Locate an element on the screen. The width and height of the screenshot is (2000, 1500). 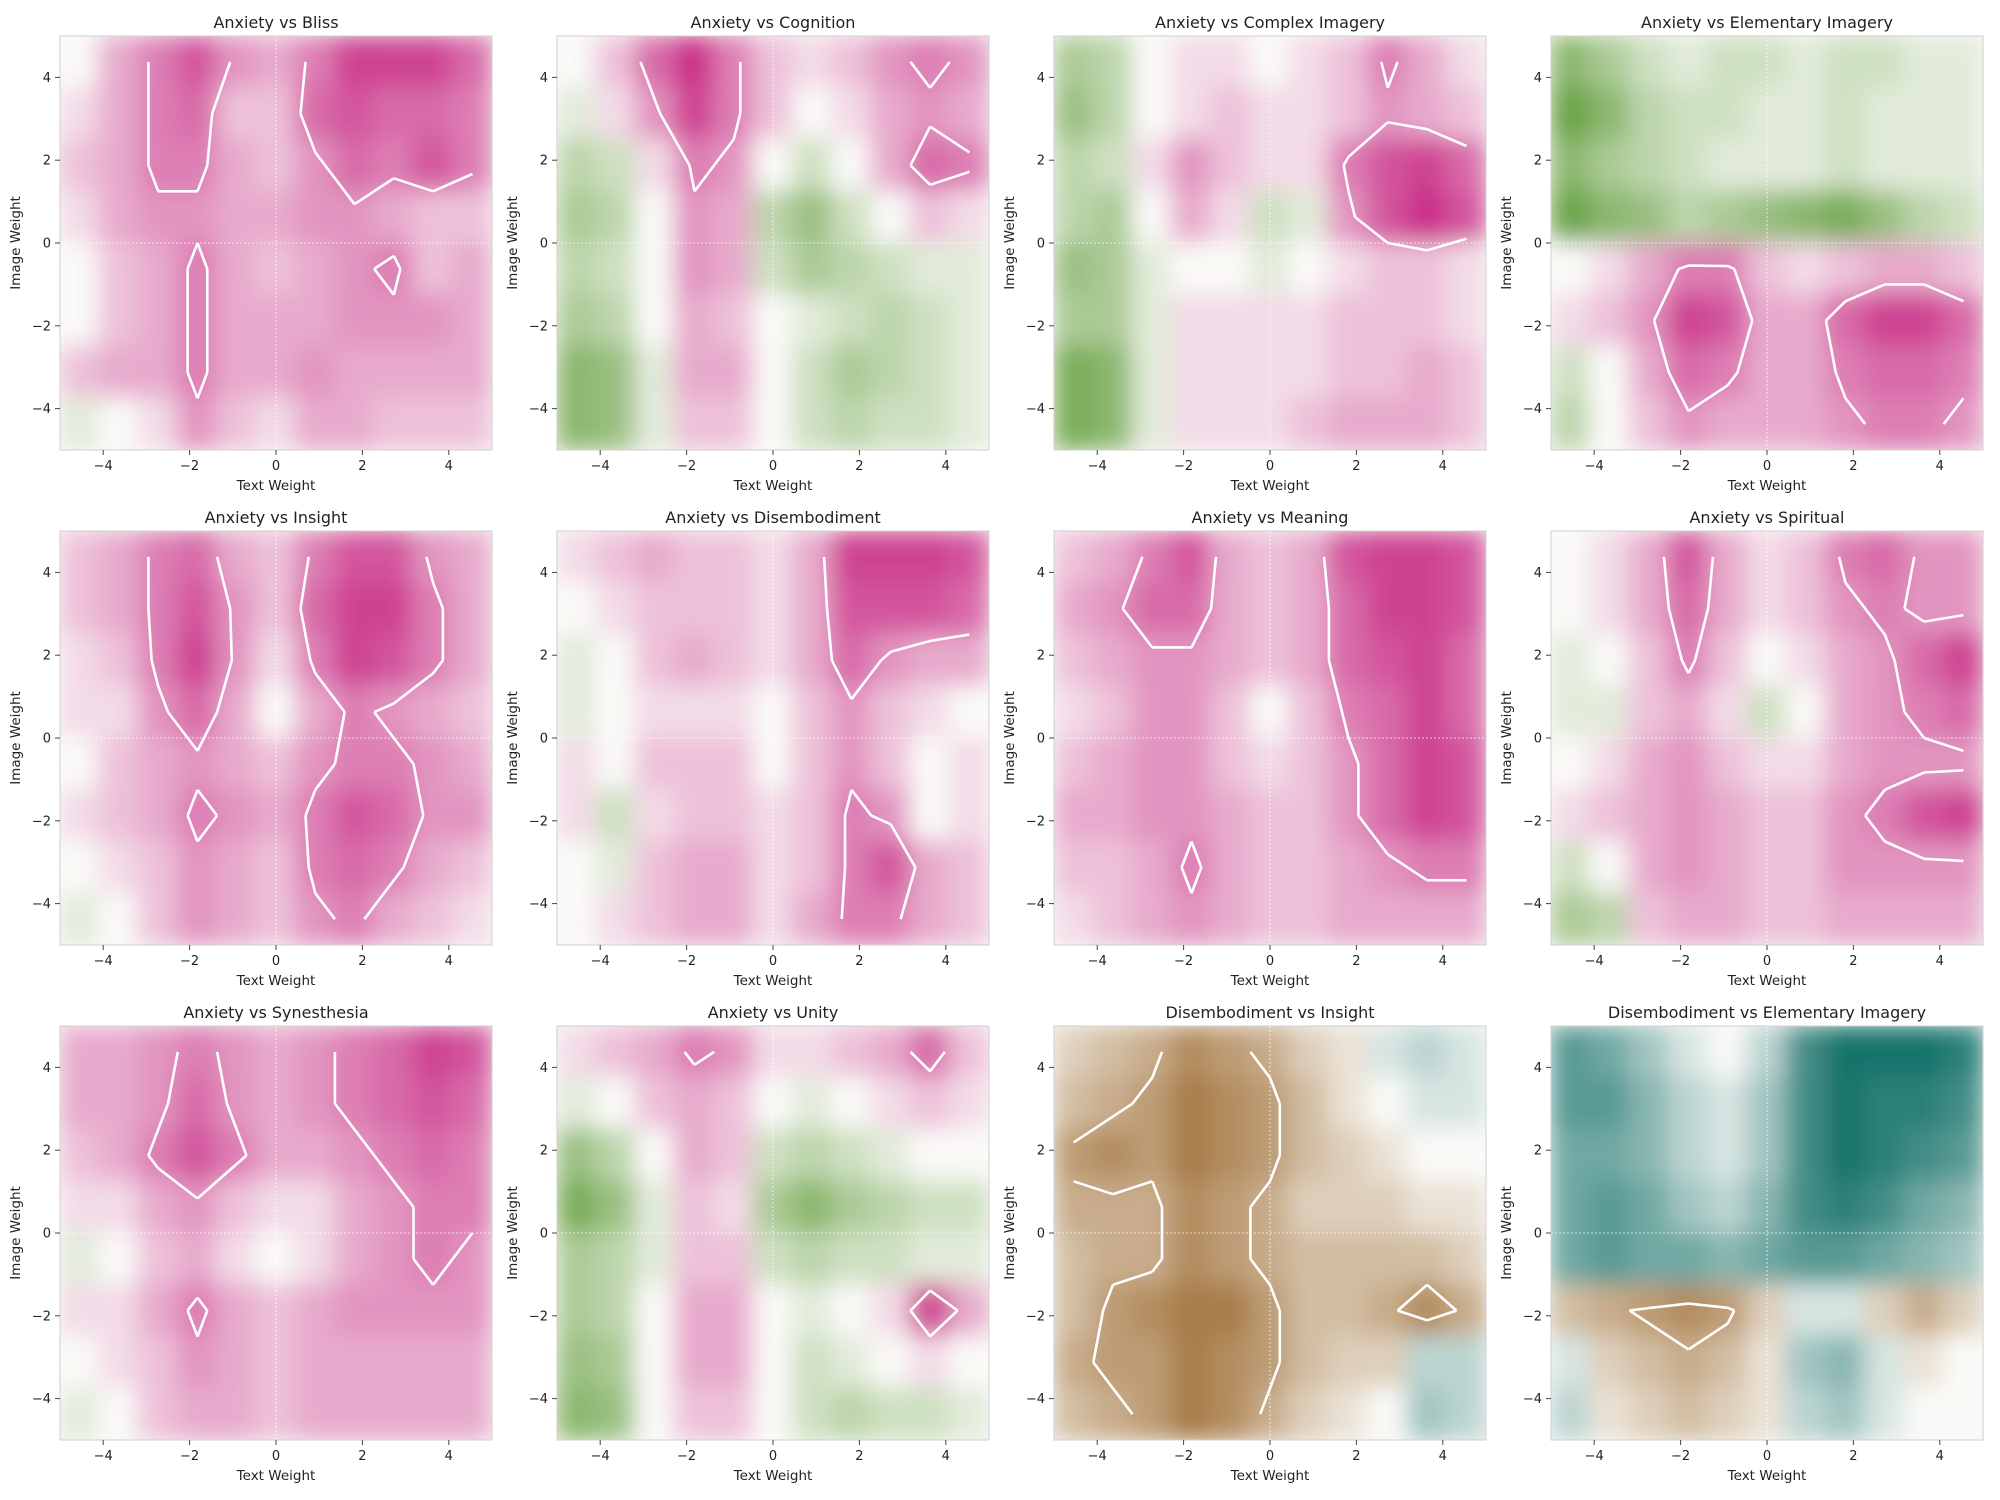
x-tick-label: −2 is located at coordinates (189, 466).